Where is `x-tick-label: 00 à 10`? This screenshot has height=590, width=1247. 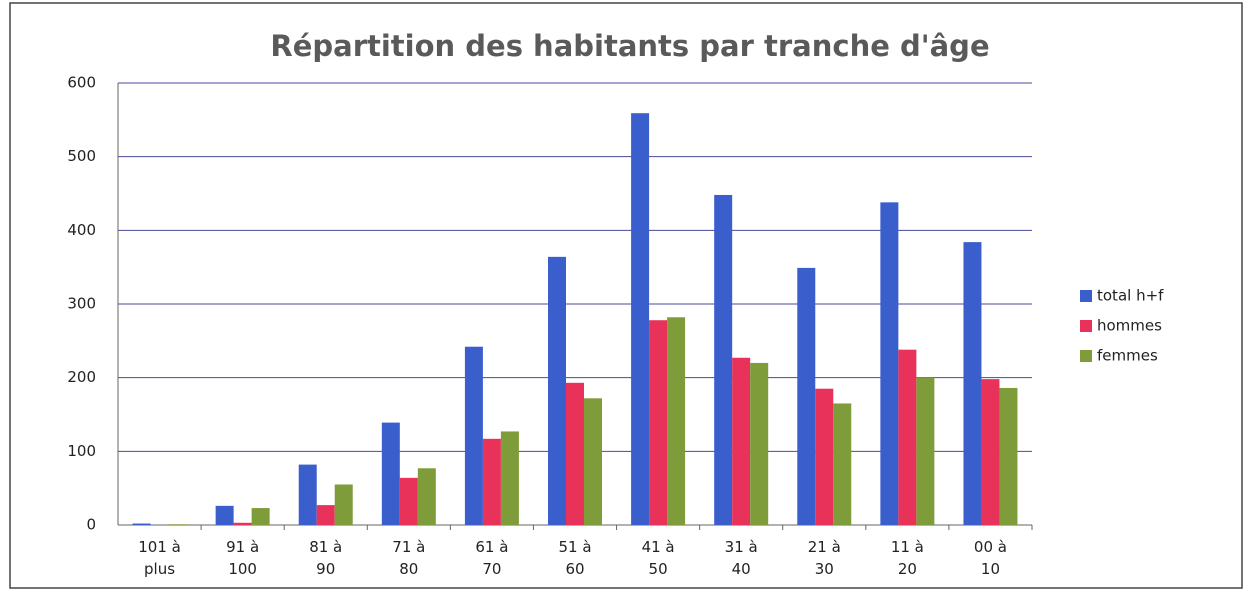 x-tick-label: 00 à 10 is located at coordinates (990, 558).